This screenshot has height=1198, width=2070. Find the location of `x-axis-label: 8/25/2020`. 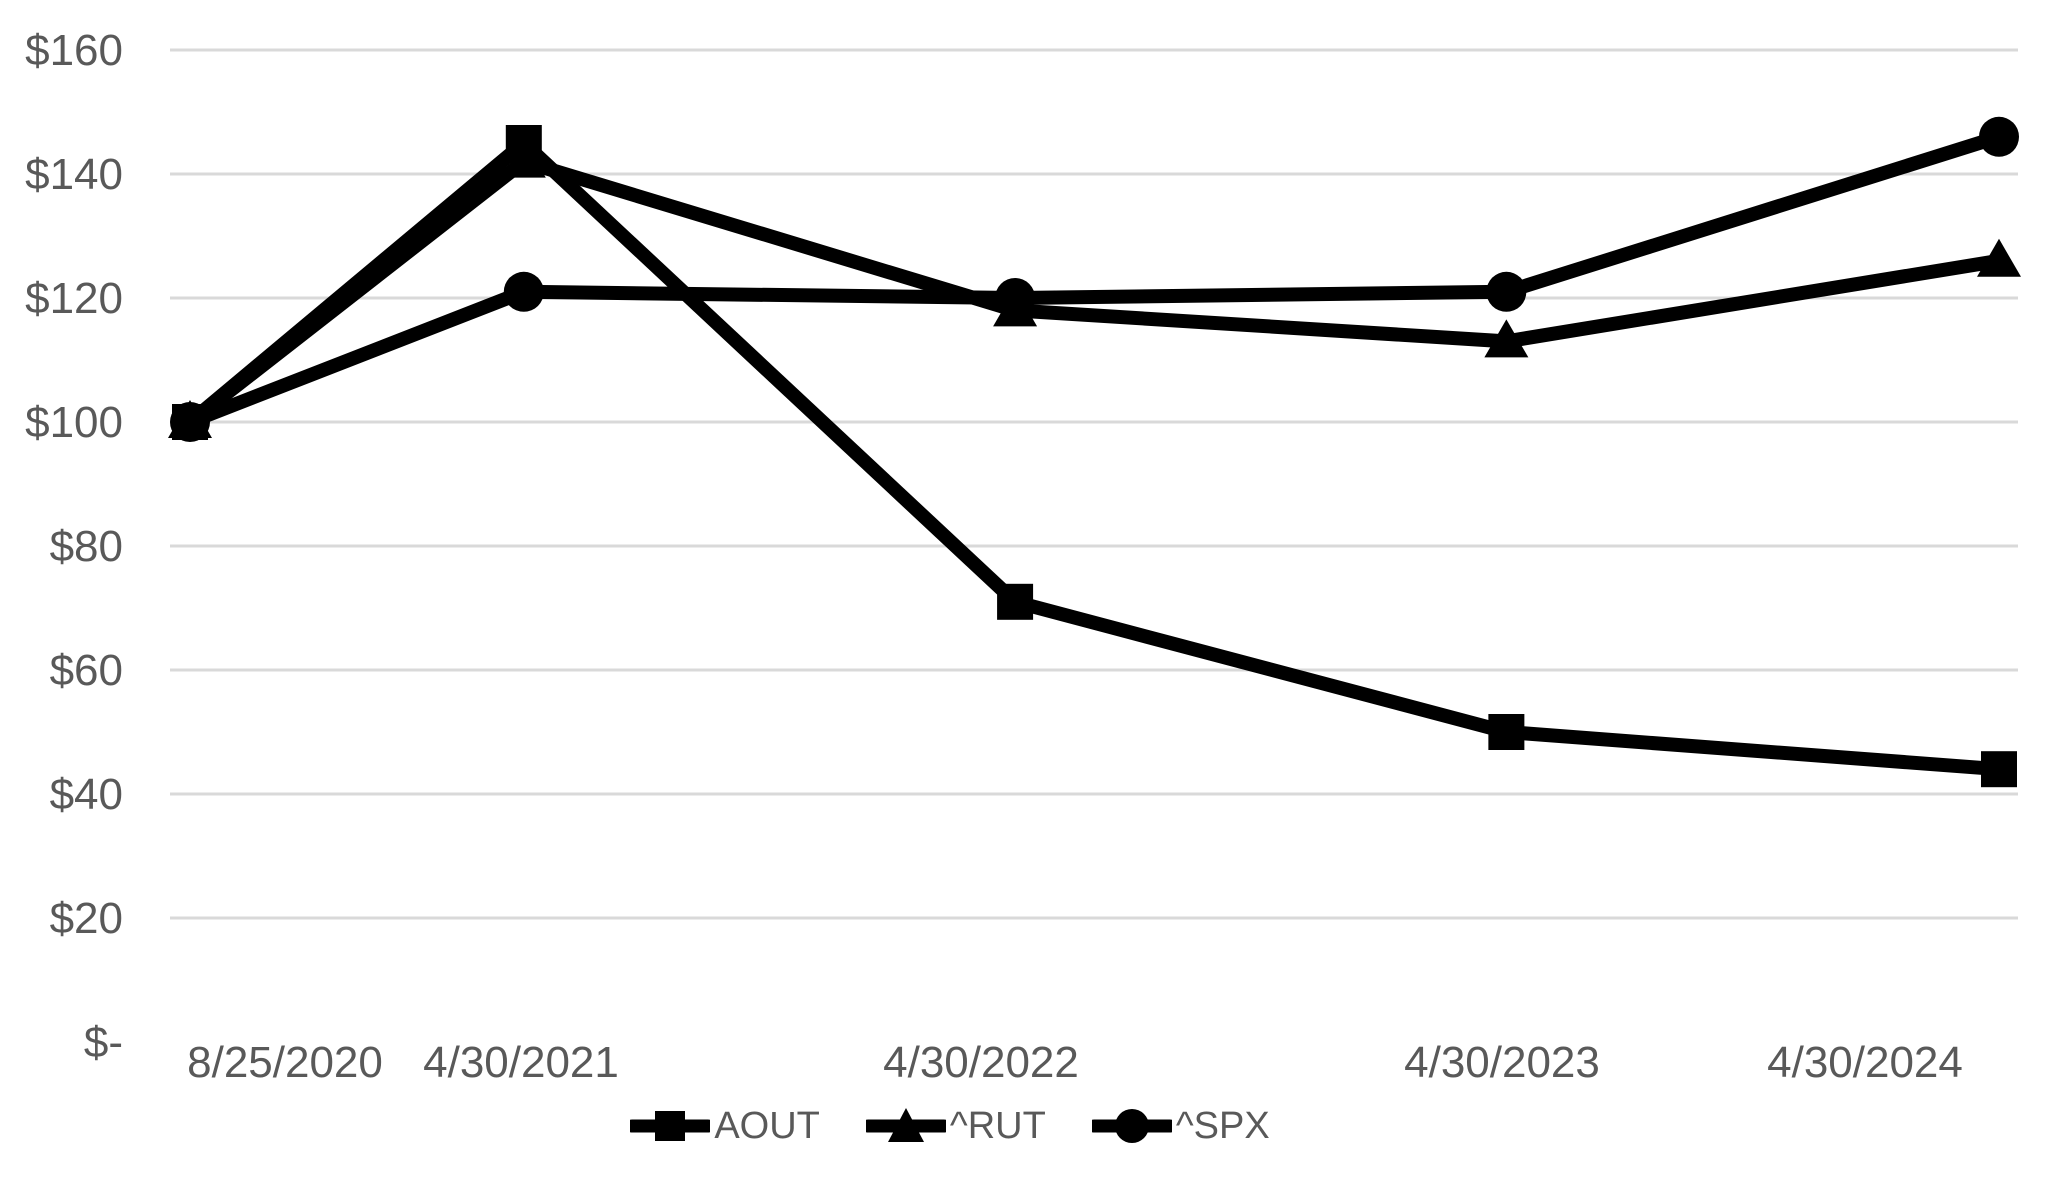

x-axis-label: 8/25/2020 is located at coordinates (285, 1062).